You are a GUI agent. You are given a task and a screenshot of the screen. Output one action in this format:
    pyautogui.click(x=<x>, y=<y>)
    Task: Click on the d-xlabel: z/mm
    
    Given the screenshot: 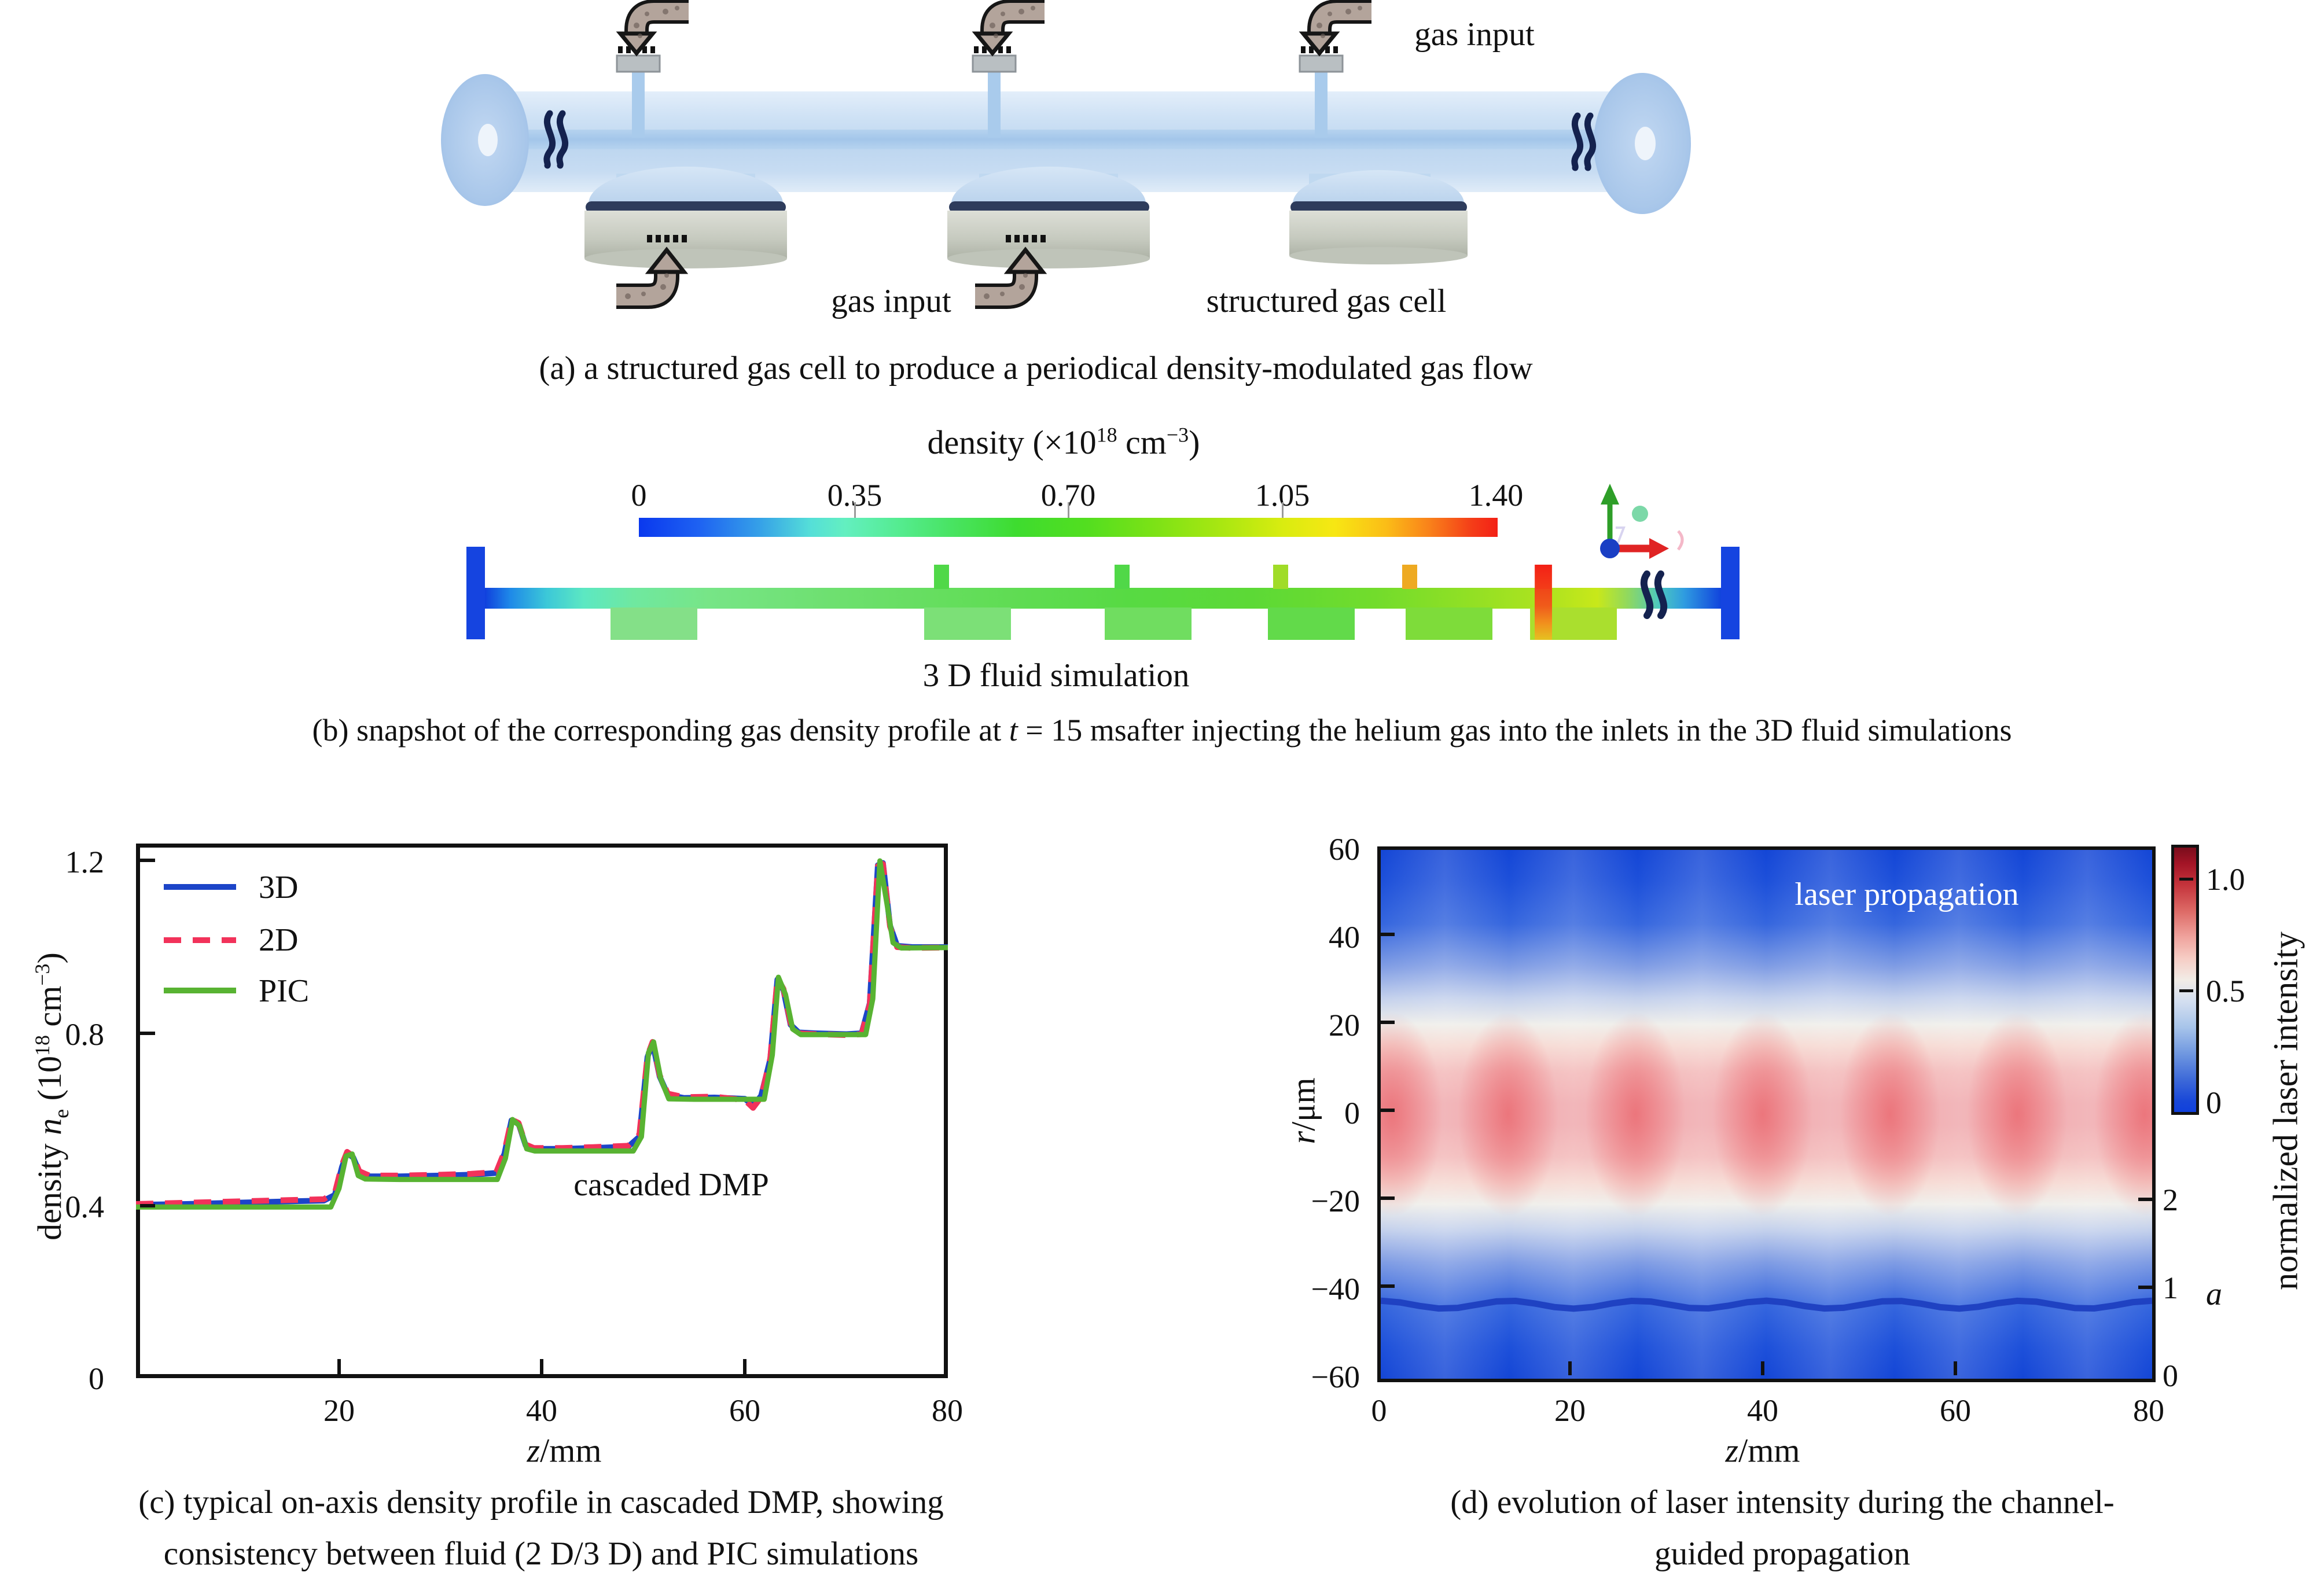 What is the action you would take?
    pyautogui.click(x=1763, y=1451)
    